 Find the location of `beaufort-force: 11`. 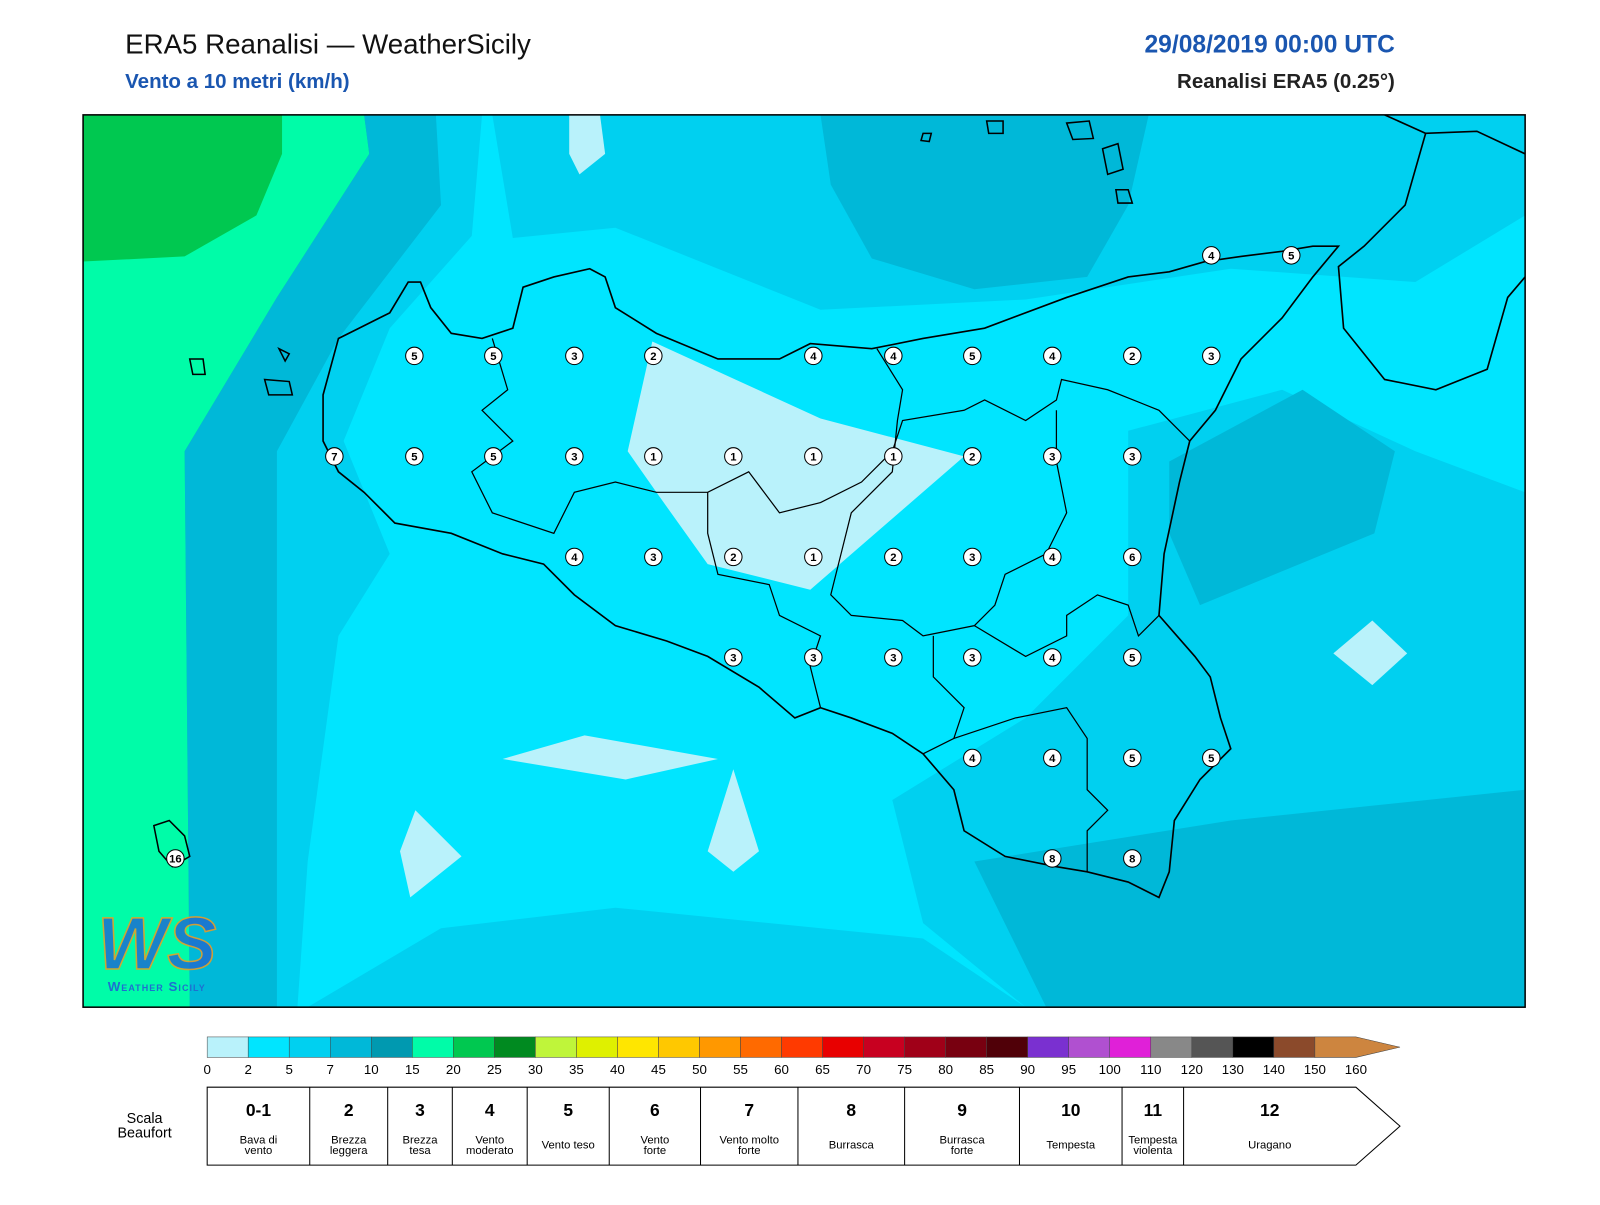

beaufort-force: 11 is located at coordinates (1153, 1110).